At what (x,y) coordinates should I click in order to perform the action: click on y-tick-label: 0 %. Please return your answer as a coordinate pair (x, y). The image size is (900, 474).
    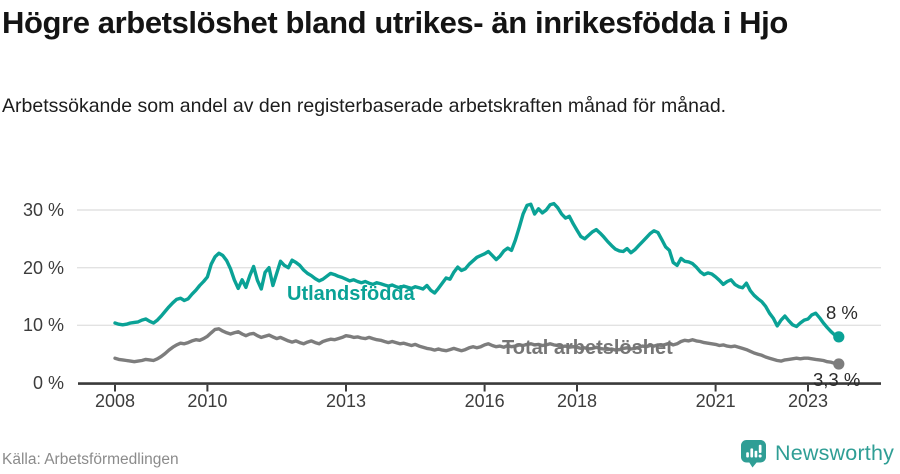
    Looking at the image, I should click on (48, 383).